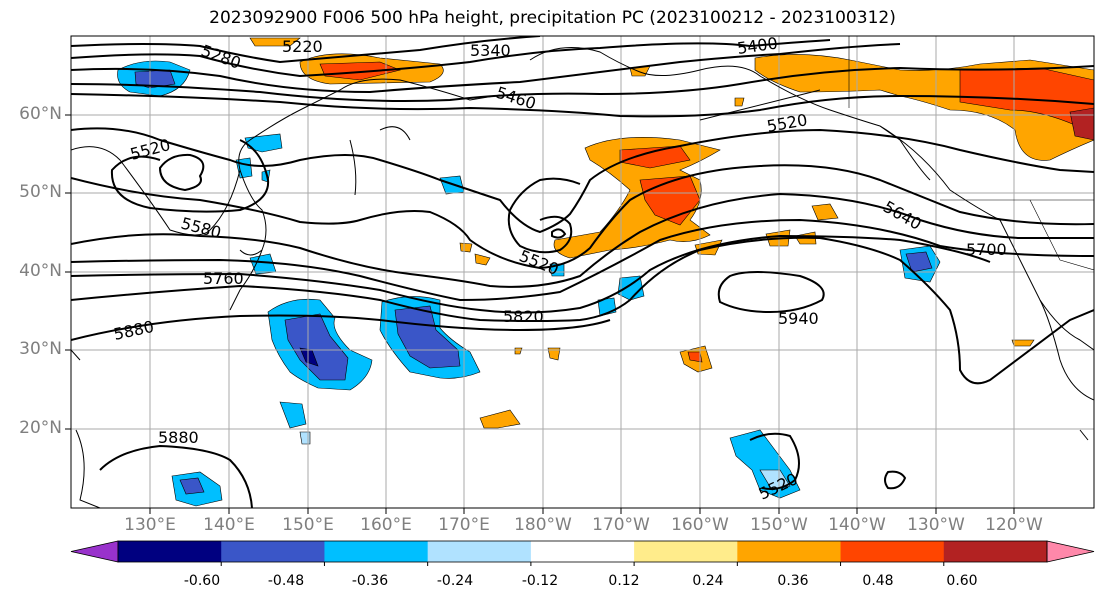 Image resolution: width=1105 pixels, height=601 pixels. I want to click on colorbar-tick-label: 0.12, so click(624, 581).